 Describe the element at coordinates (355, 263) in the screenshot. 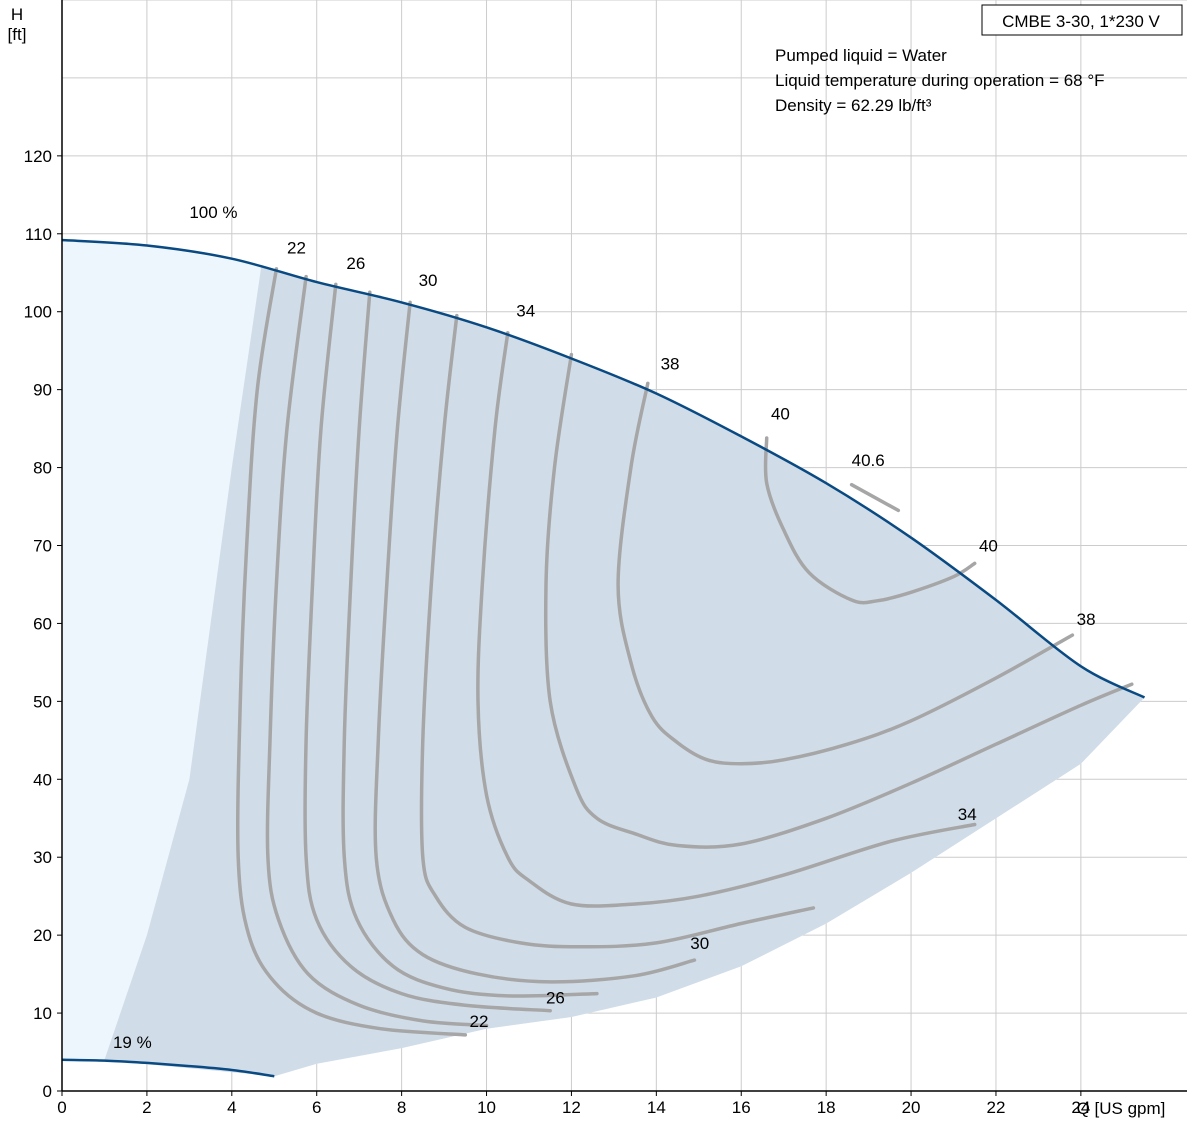

I see `efficiency-curve-label: 26` at that location.